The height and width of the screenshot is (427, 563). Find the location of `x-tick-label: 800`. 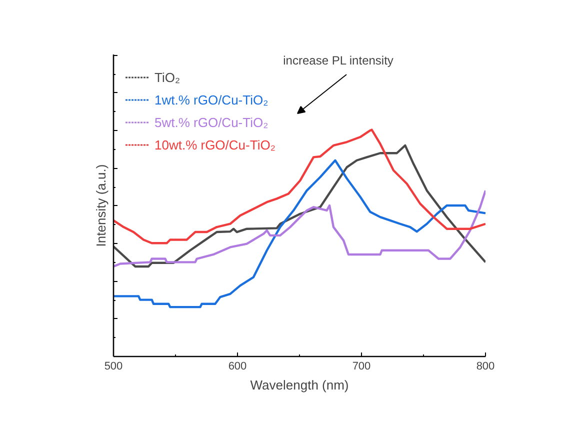

x-tick-label: 800 is located at coordinates (485, 366).